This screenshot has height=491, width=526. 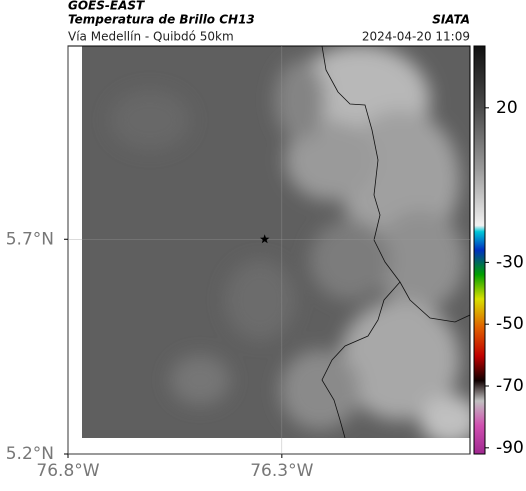 I want to click on satellite: GOES-EAST, so click(x=106, y=6).